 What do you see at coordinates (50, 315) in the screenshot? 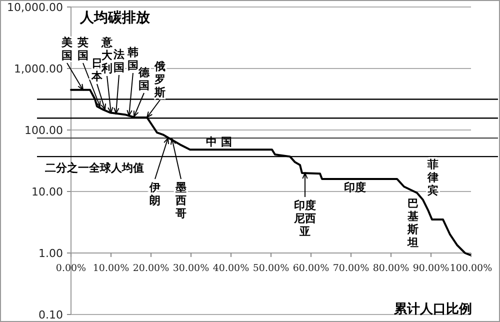
I see `y-tick-label: 0.10` at bounding box center [50, 315].